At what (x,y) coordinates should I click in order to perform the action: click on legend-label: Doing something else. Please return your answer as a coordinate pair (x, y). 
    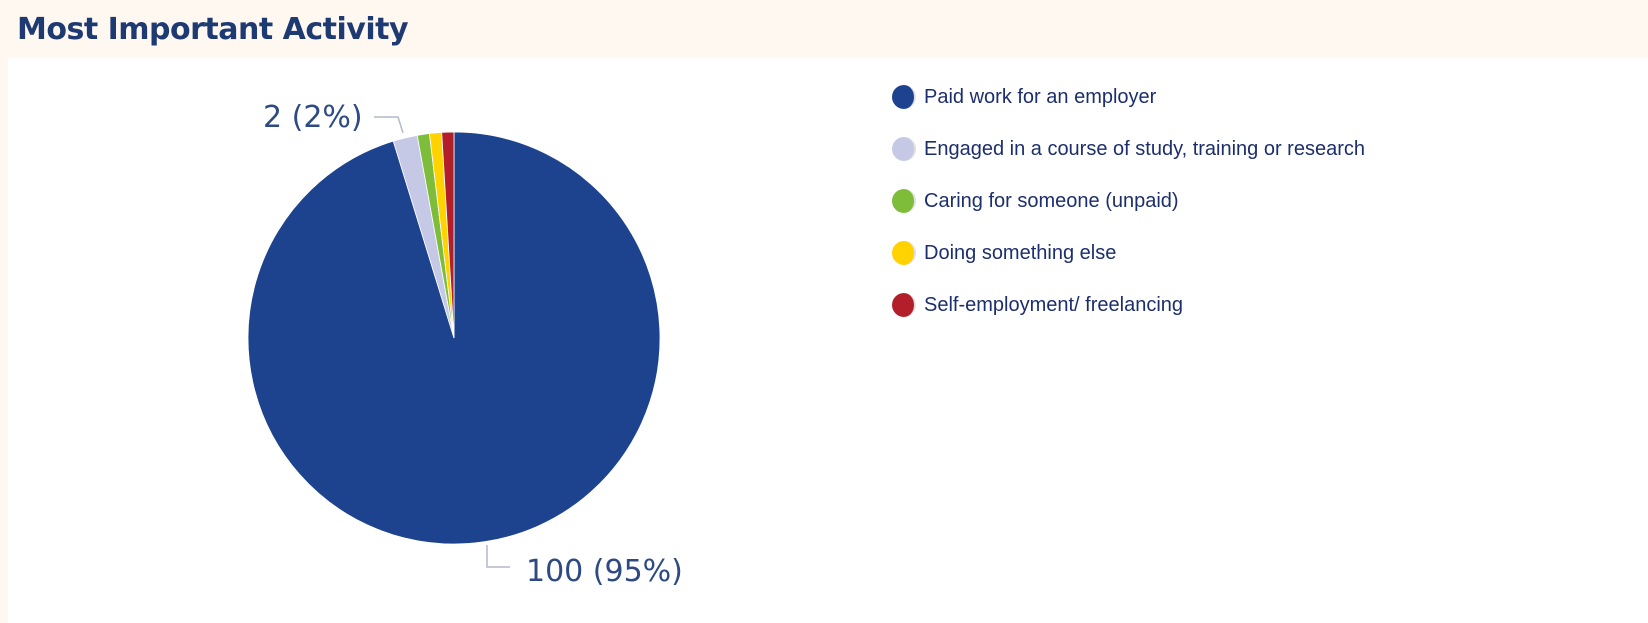
    Looking at the image, I should click on (1020, 252).